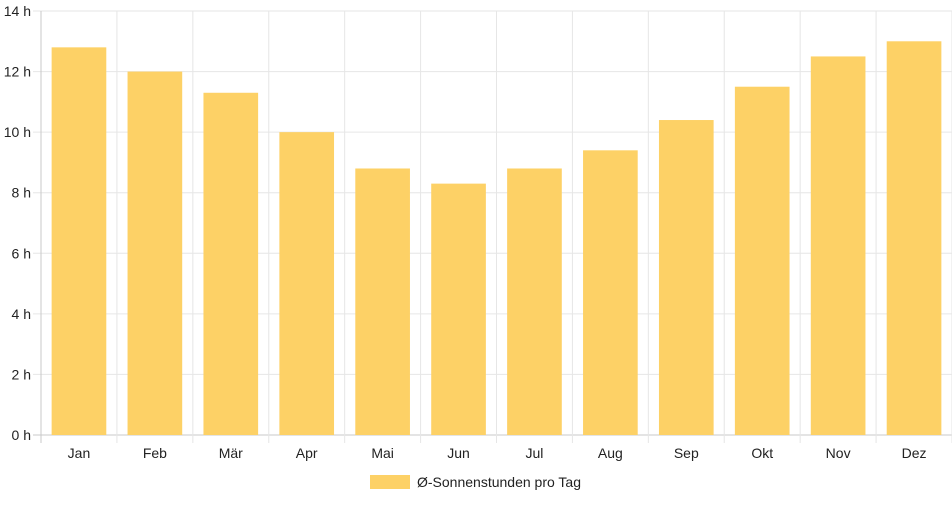  What do you see at coordinates (17, 223) in the screenshot?
I see `y-axis-ticks: 0 h 2 h 4 h 6 h 8 h 10 h 12 h 14 h` at bounding box center [17, 223].